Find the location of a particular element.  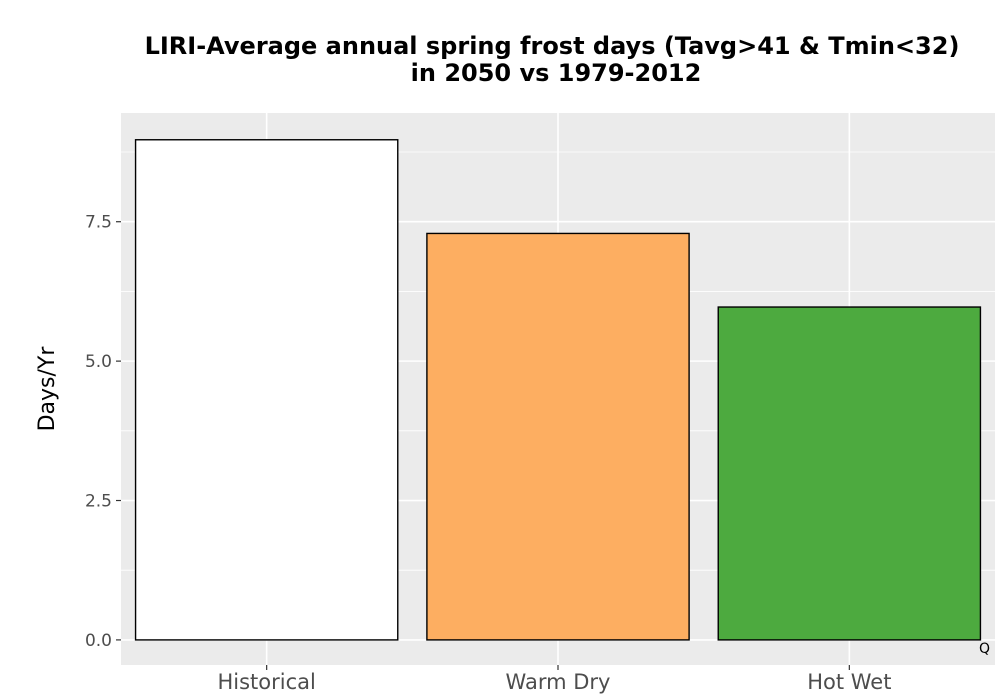

corner-note: Q is located at coordinates (984, 649).